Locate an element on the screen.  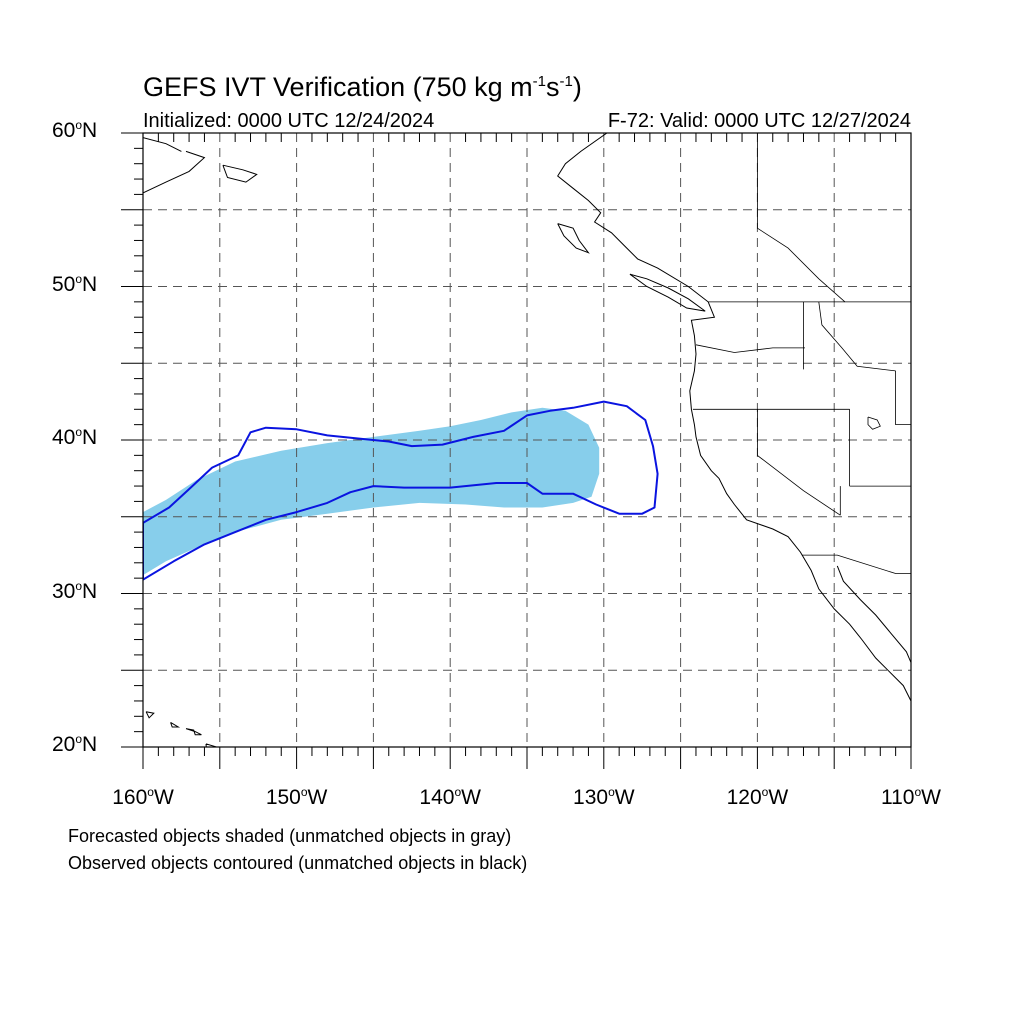
title-text-part: s is located at coordinates (553, 87).